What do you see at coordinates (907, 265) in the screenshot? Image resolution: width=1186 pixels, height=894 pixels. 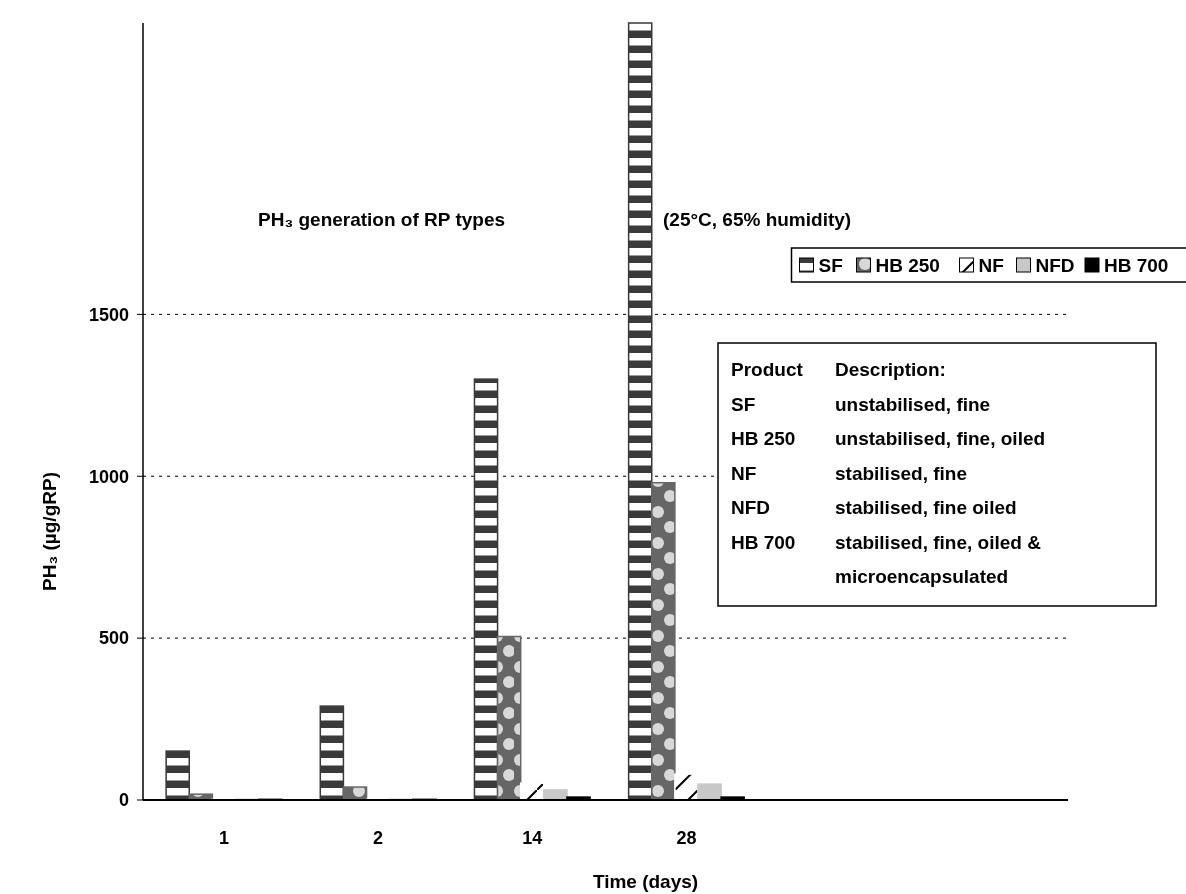 I see `legend-label: HB 250` at bounding box center [907, 265].